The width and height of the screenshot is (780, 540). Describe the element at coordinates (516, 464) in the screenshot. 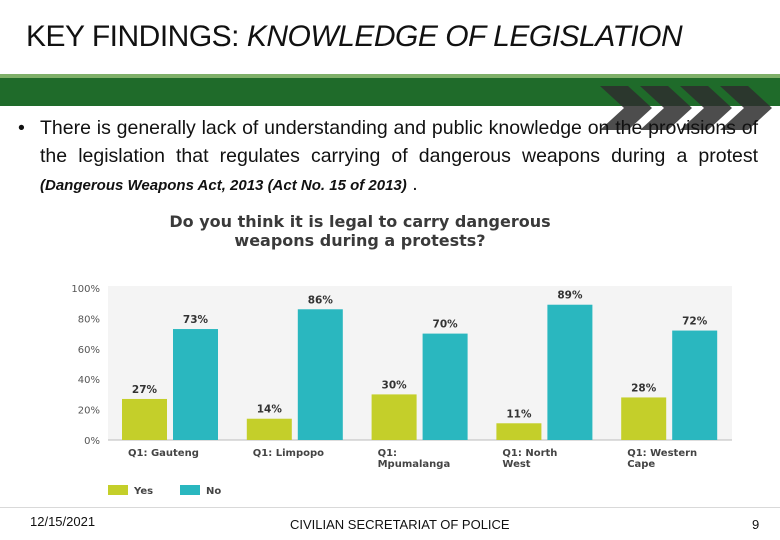

I see `category-label: West` at that location.